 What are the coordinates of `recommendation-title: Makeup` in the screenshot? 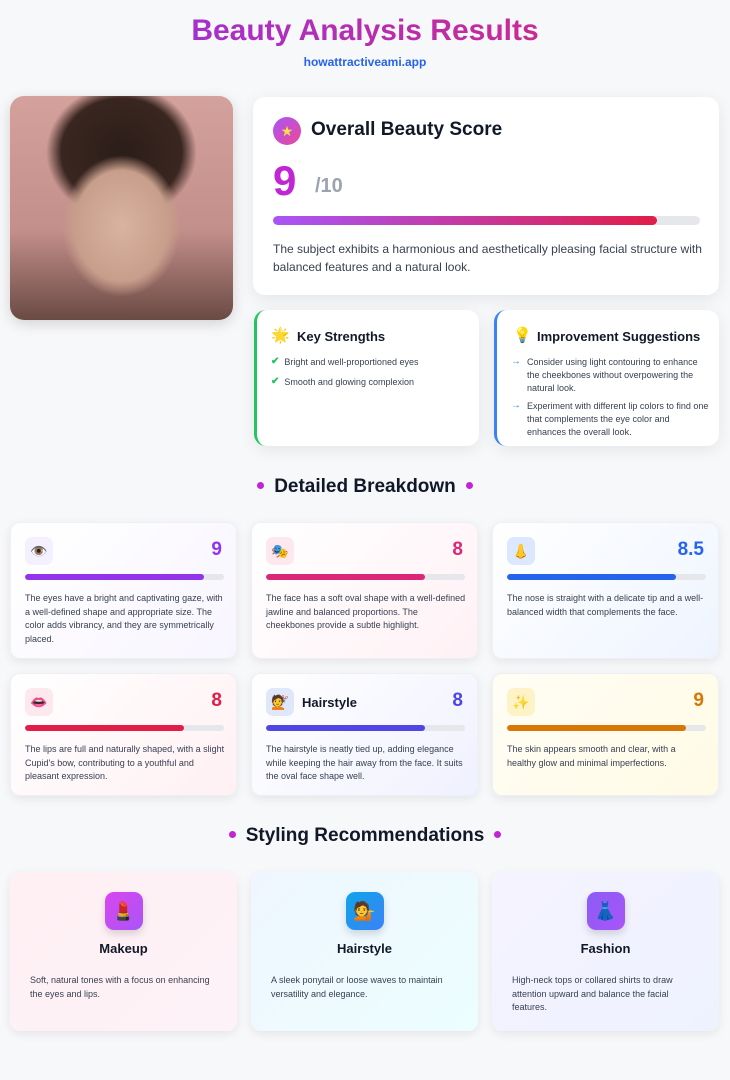 It's located at (123, 948).